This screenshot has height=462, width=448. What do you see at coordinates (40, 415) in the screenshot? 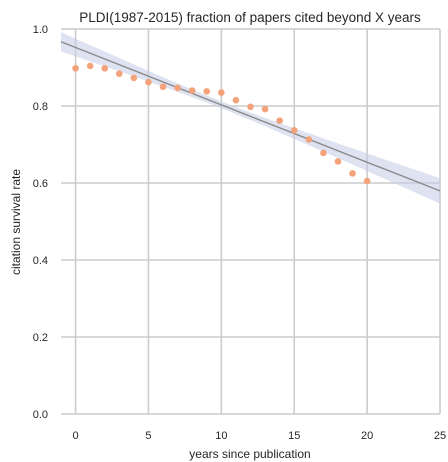
I see `y-tick-label: 0.0` at bounding box center [40, 415].